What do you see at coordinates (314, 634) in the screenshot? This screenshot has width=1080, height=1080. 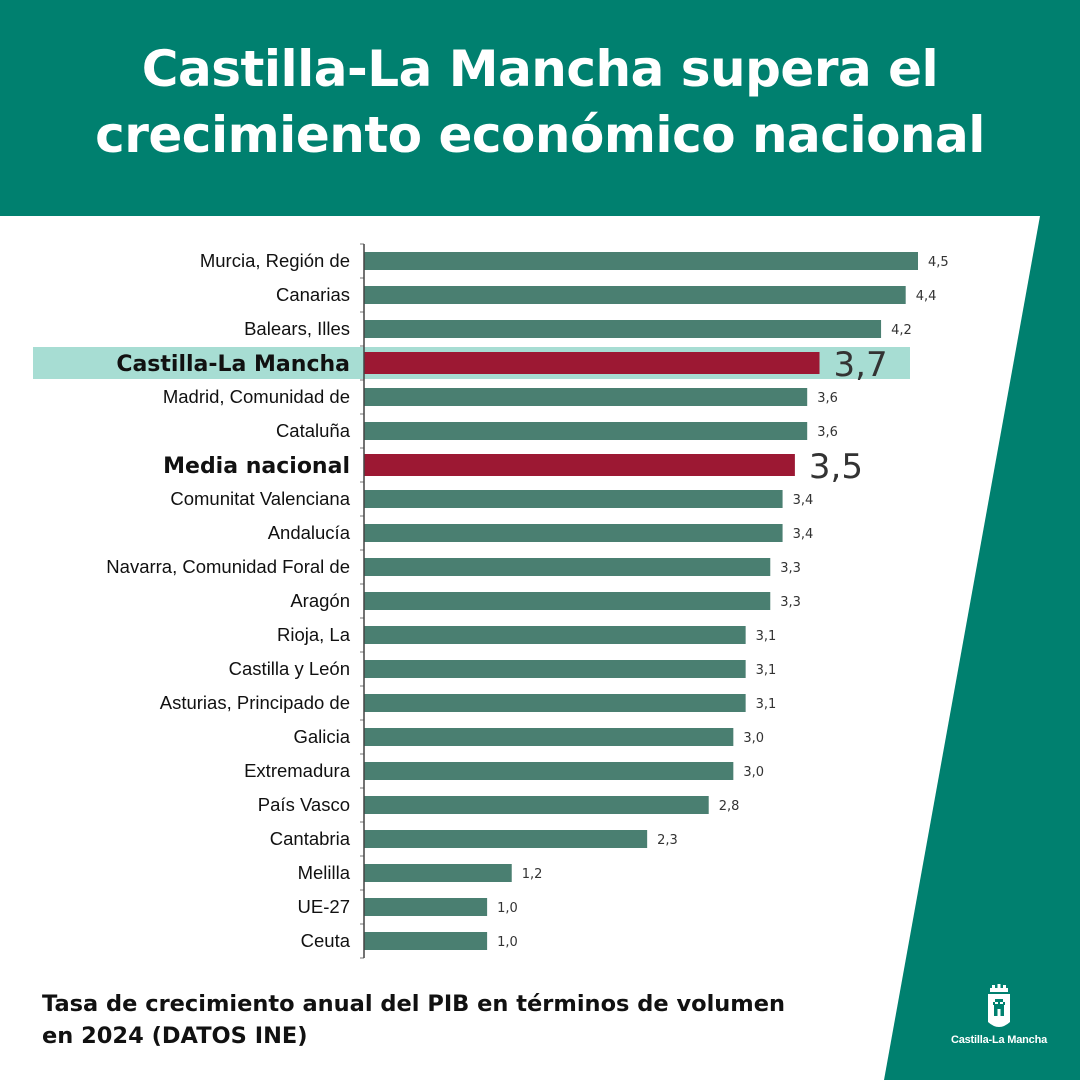 I see `category-label-rioja-la: Rioja, La` at bounding box center [314, 634].